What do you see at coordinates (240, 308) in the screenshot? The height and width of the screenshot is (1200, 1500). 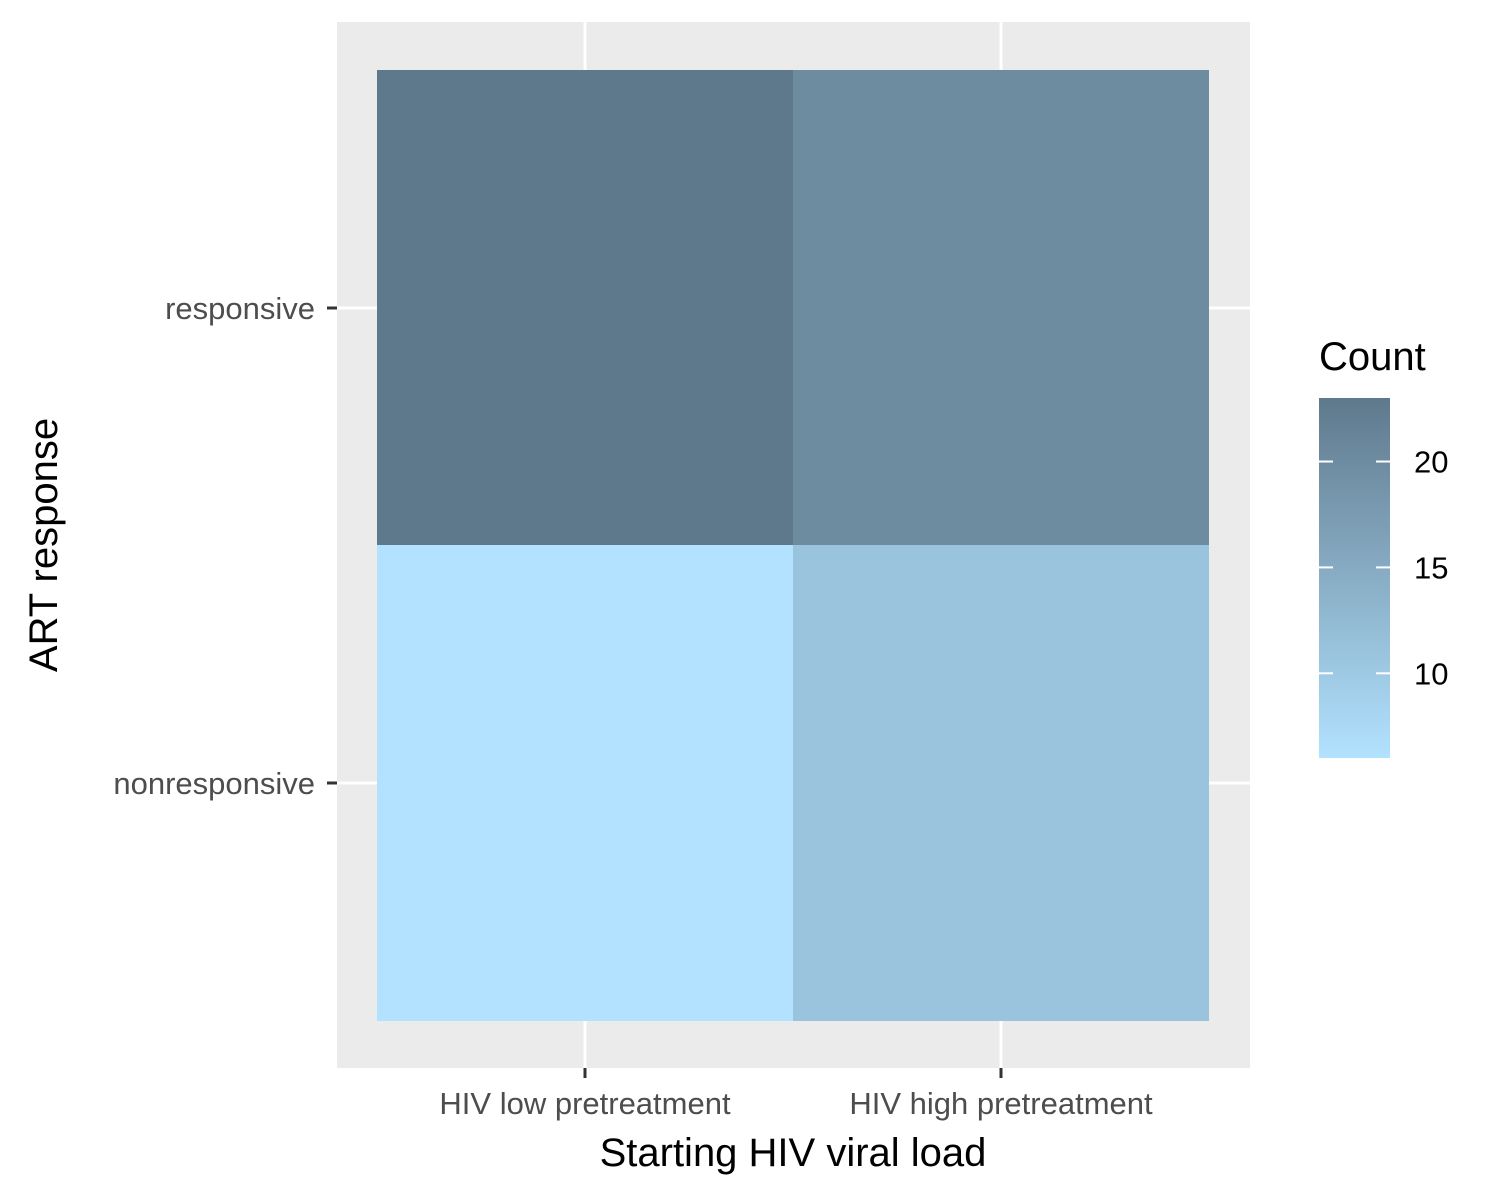 I see `y-tick-label: responsive` at bounding box center [240, 308].